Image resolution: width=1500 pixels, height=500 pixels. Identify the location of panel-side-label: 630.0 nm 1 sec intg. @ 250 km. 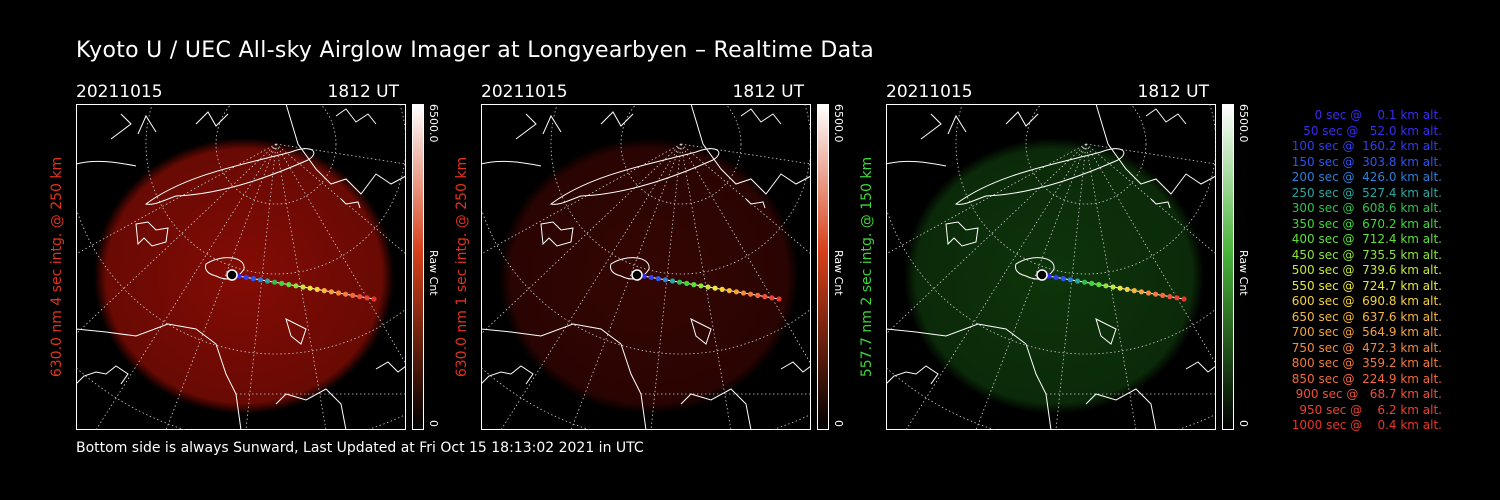
(462, 267).